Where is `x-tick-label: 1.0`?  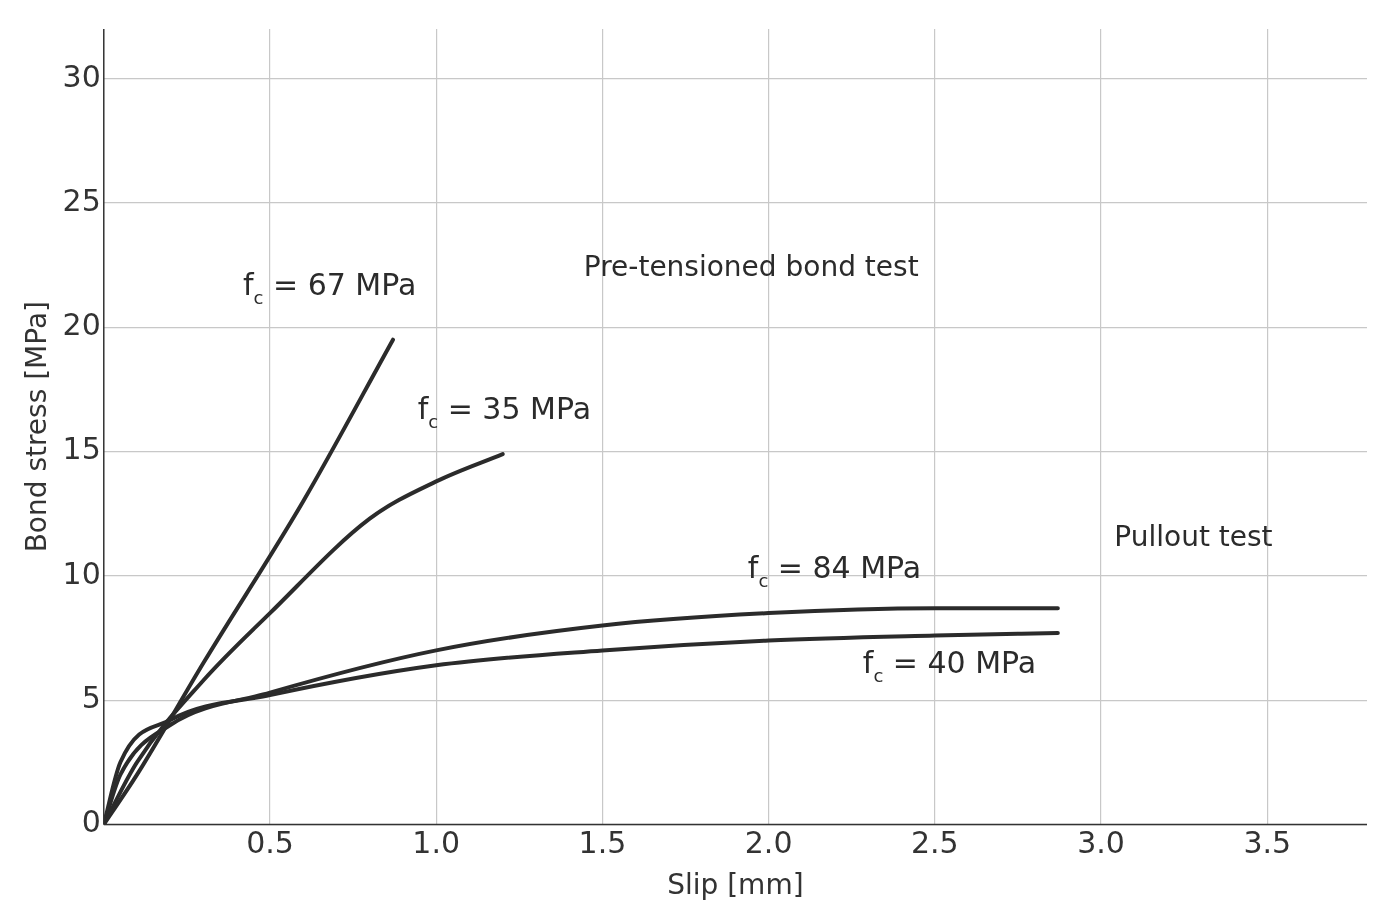
x-tick-label: 1.0 is located at coordinates (436, 843).